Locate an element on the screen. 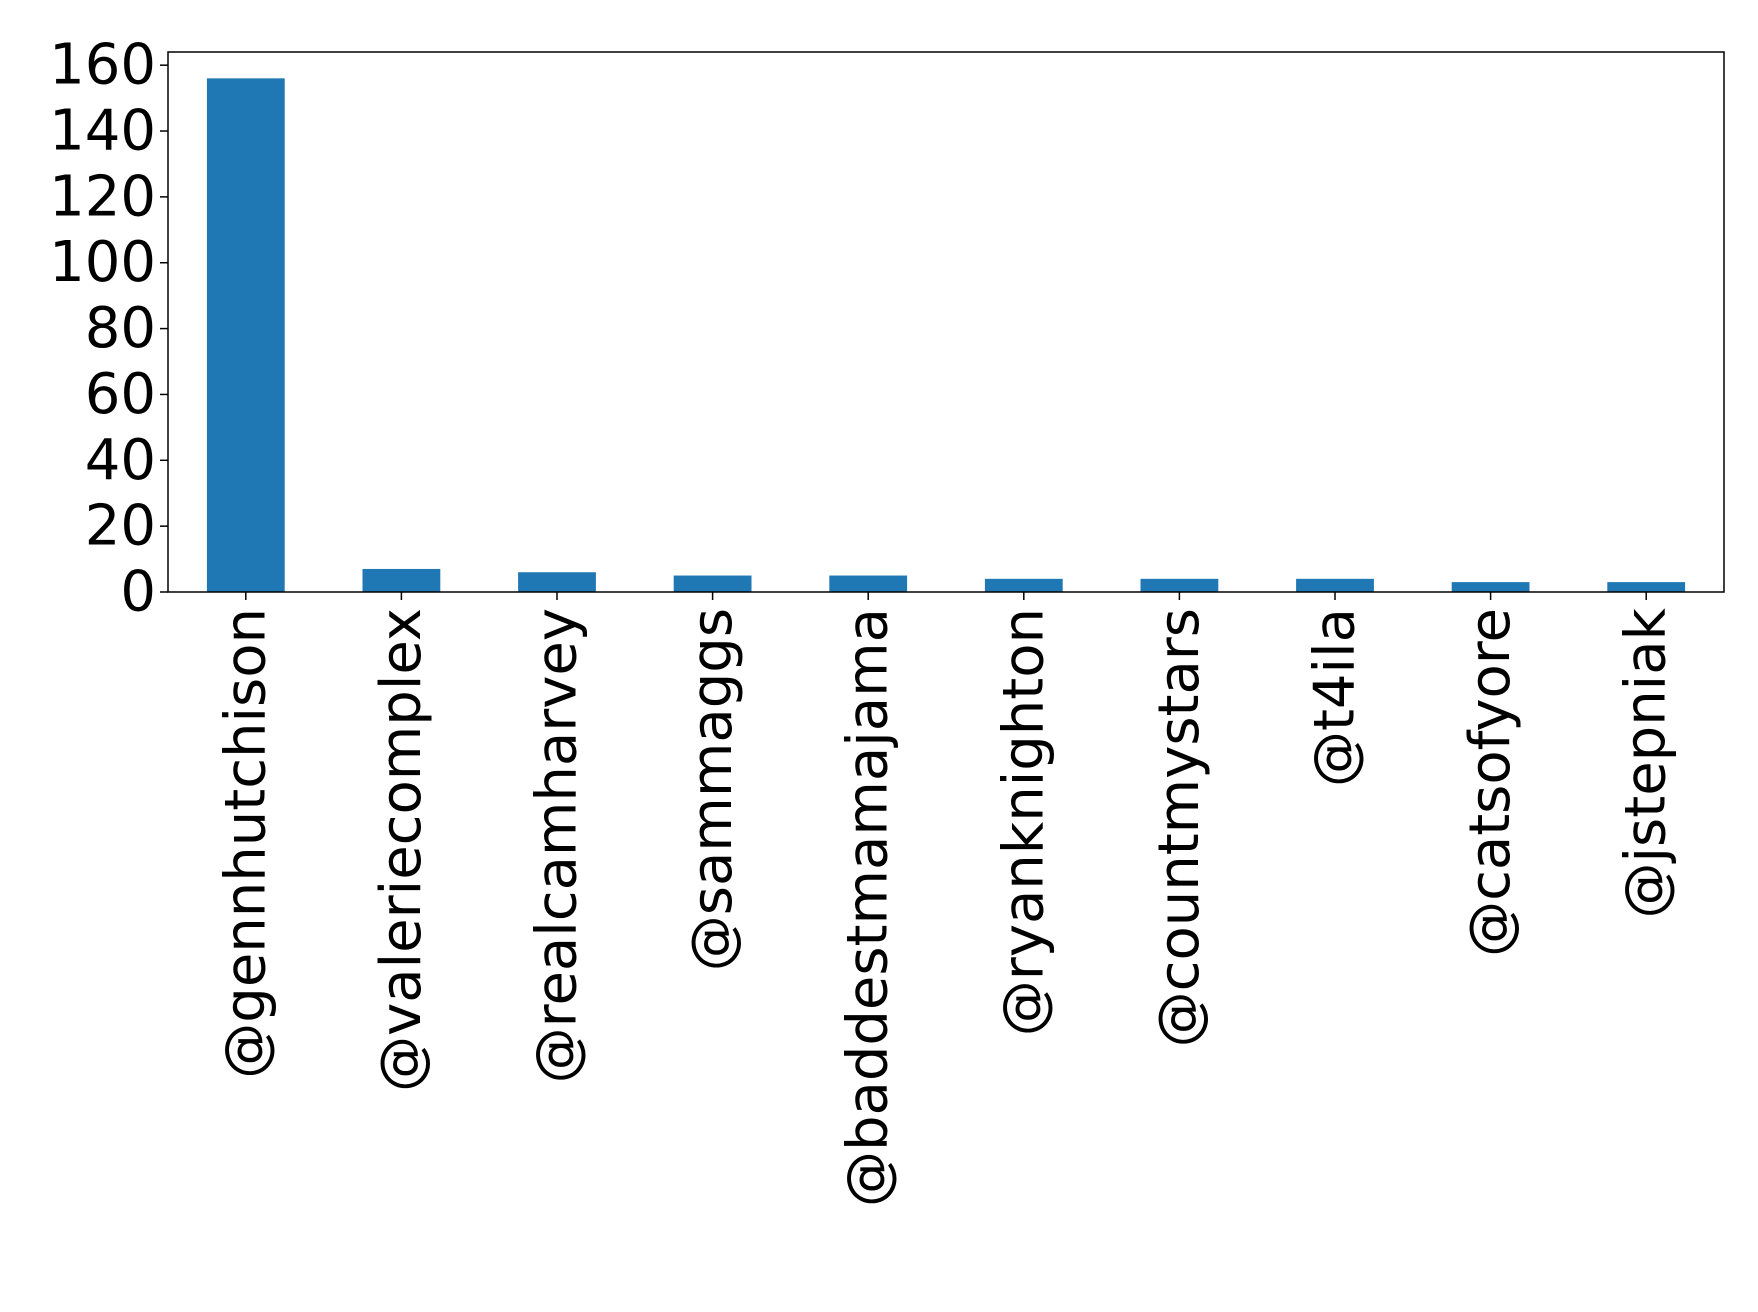 This screenshot has height=1312, width=1758. y-tick-label: 0 is located at coordinates (138, 592).